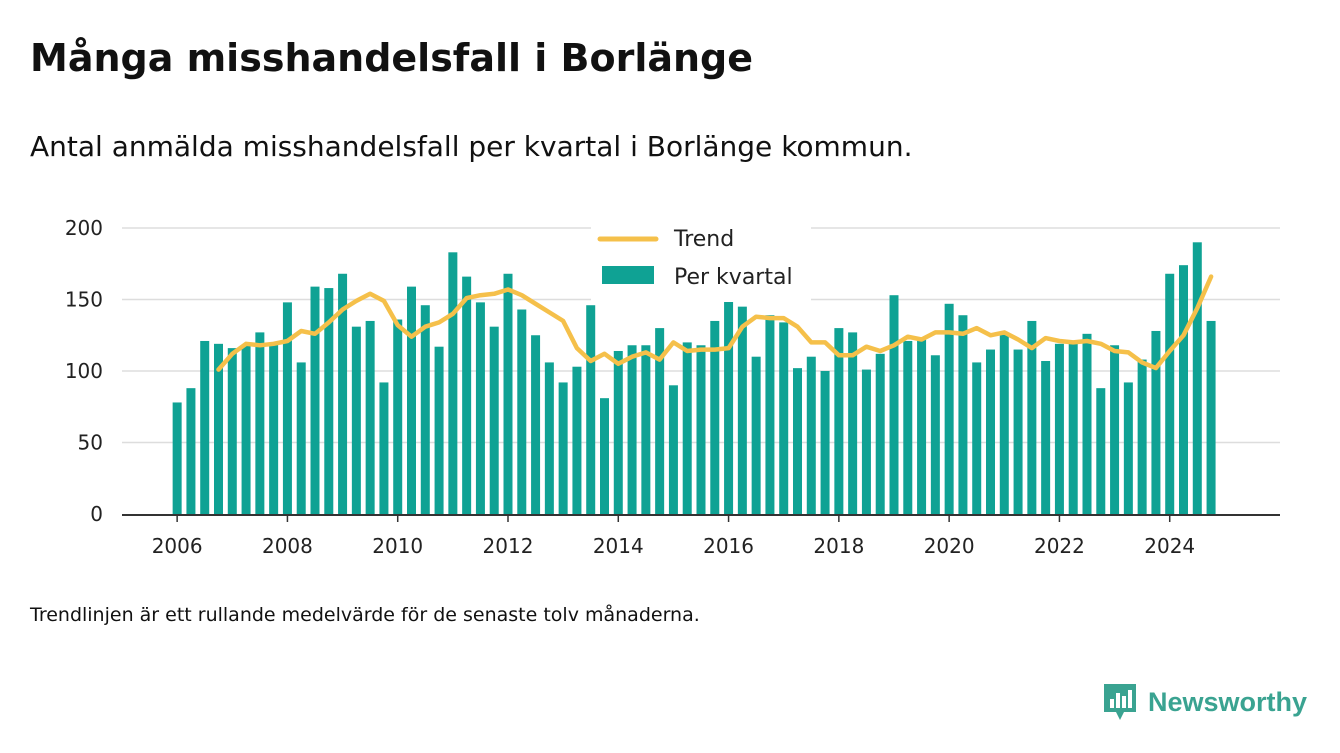  What do you see at coordinates (703, 239) in the screenshot?
I see `legend-trend-label: Trend` at bounding box center [703, 239].